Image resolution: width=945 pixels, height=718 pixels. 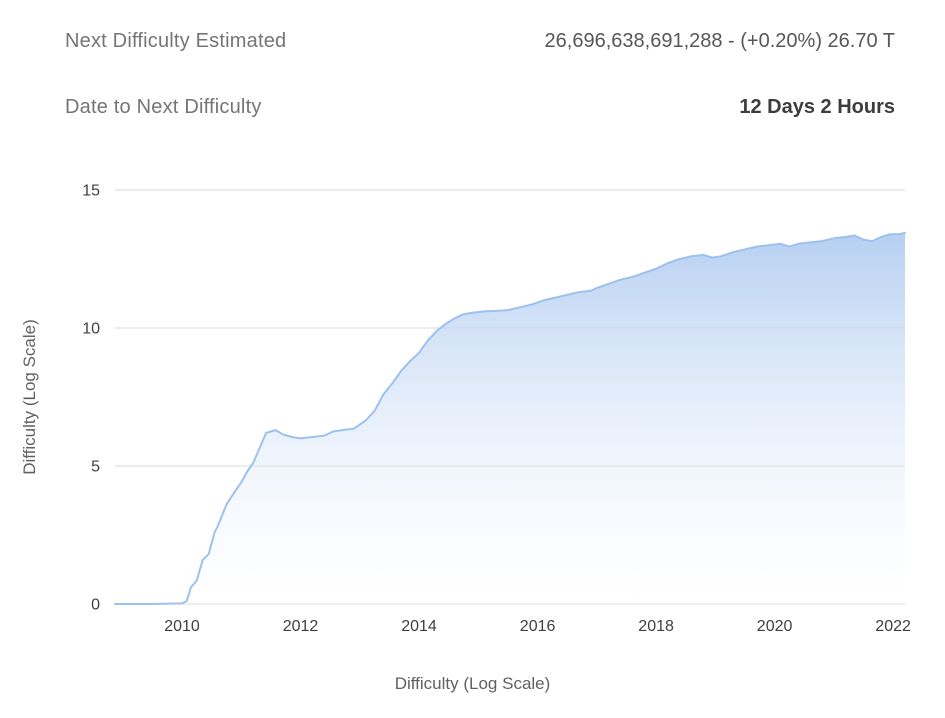 I want to click on x-axis-title: Difficulty (Log Scale), so click(x=472, y=683).